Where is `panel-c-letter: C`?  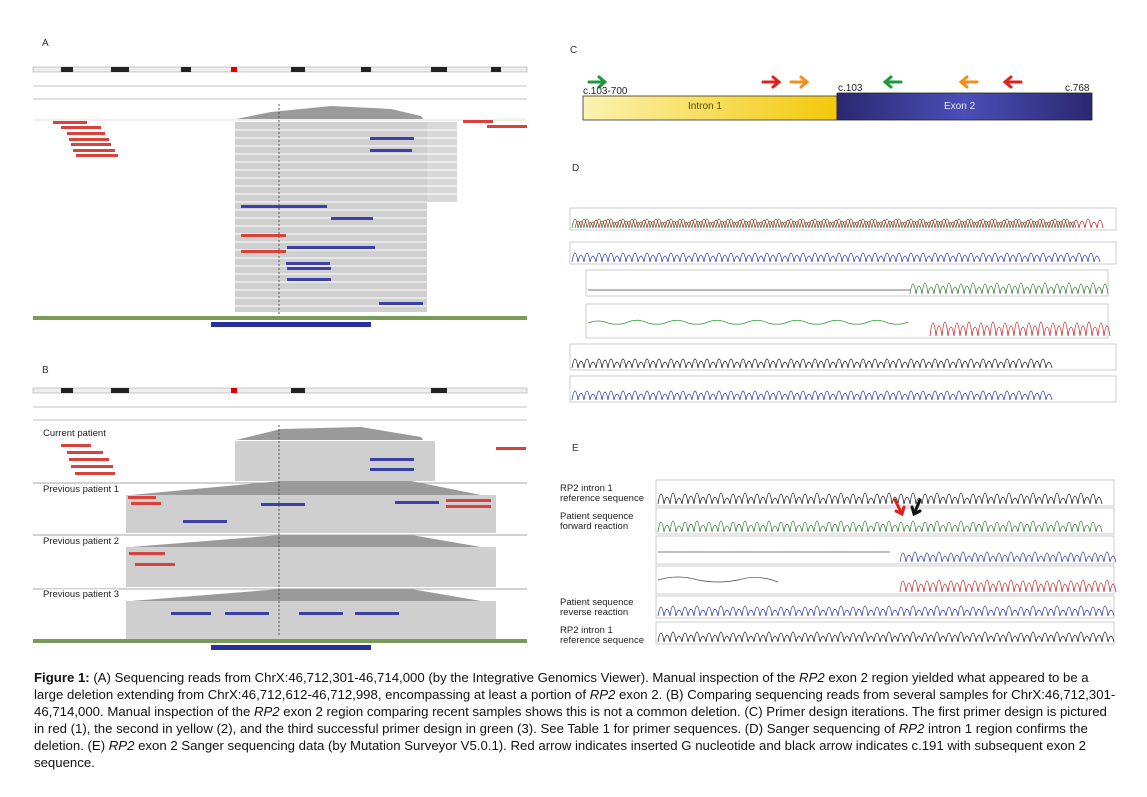 panel-c-letter: C is located at coordinates (574, 50).